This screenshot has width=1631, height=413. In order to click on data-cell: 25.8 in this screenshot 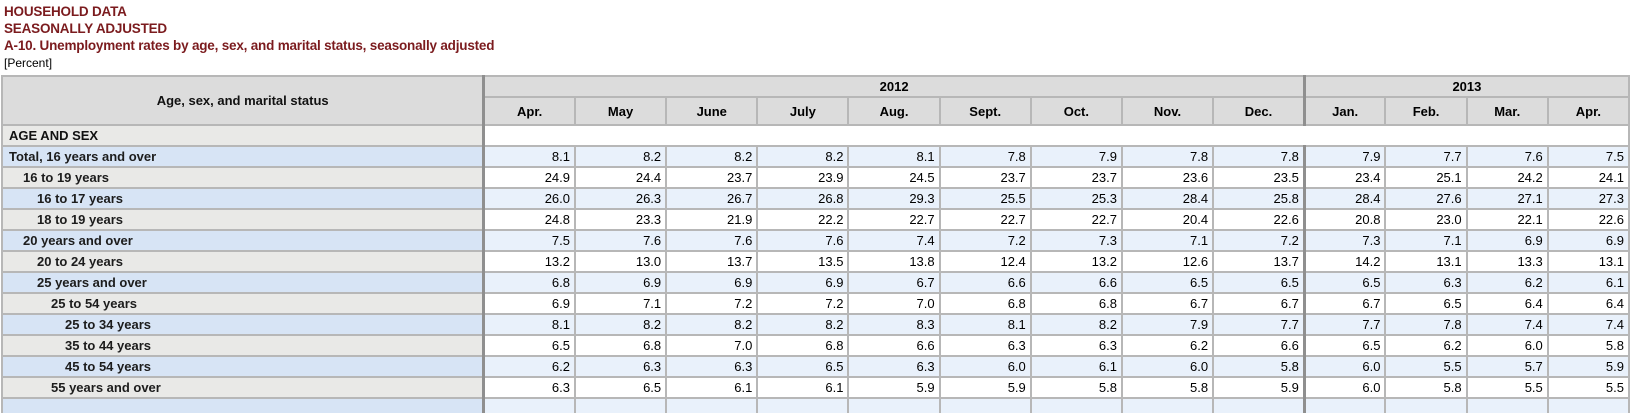, I will do `click(1259, 198)`.